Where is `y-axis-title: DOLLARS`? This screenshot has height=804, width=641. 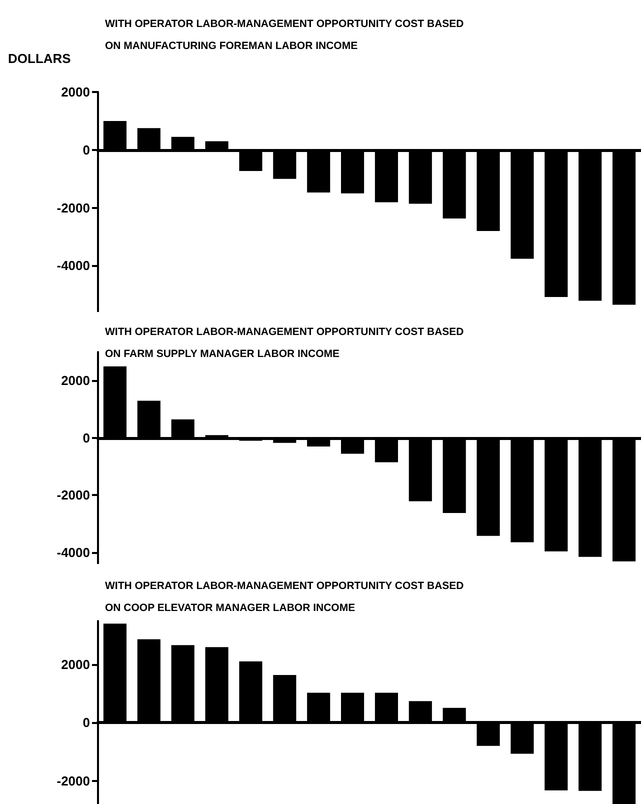
y-axis-title: DOLLARS is located at coordinates (40, 58).